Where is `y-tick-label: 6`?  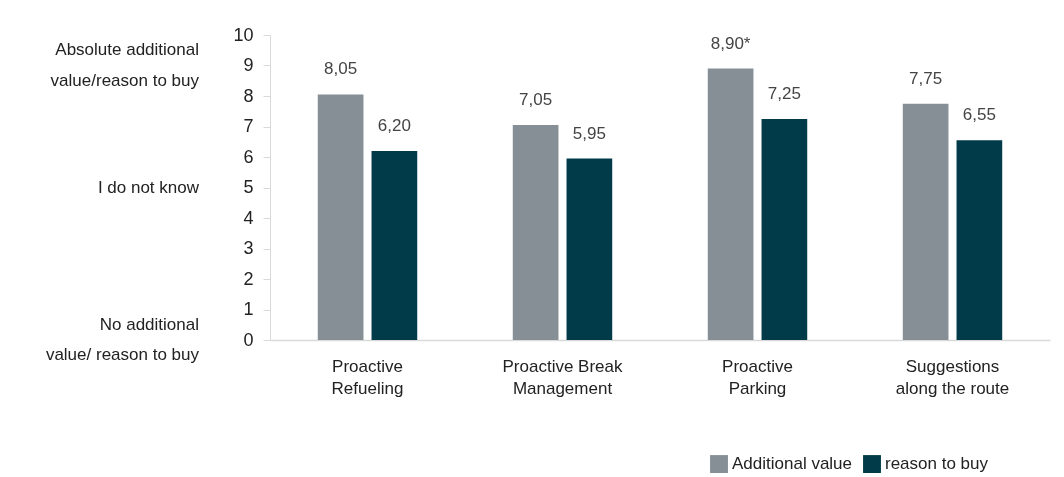
y-tick-label: 6 is located at coordinates (248, 156).